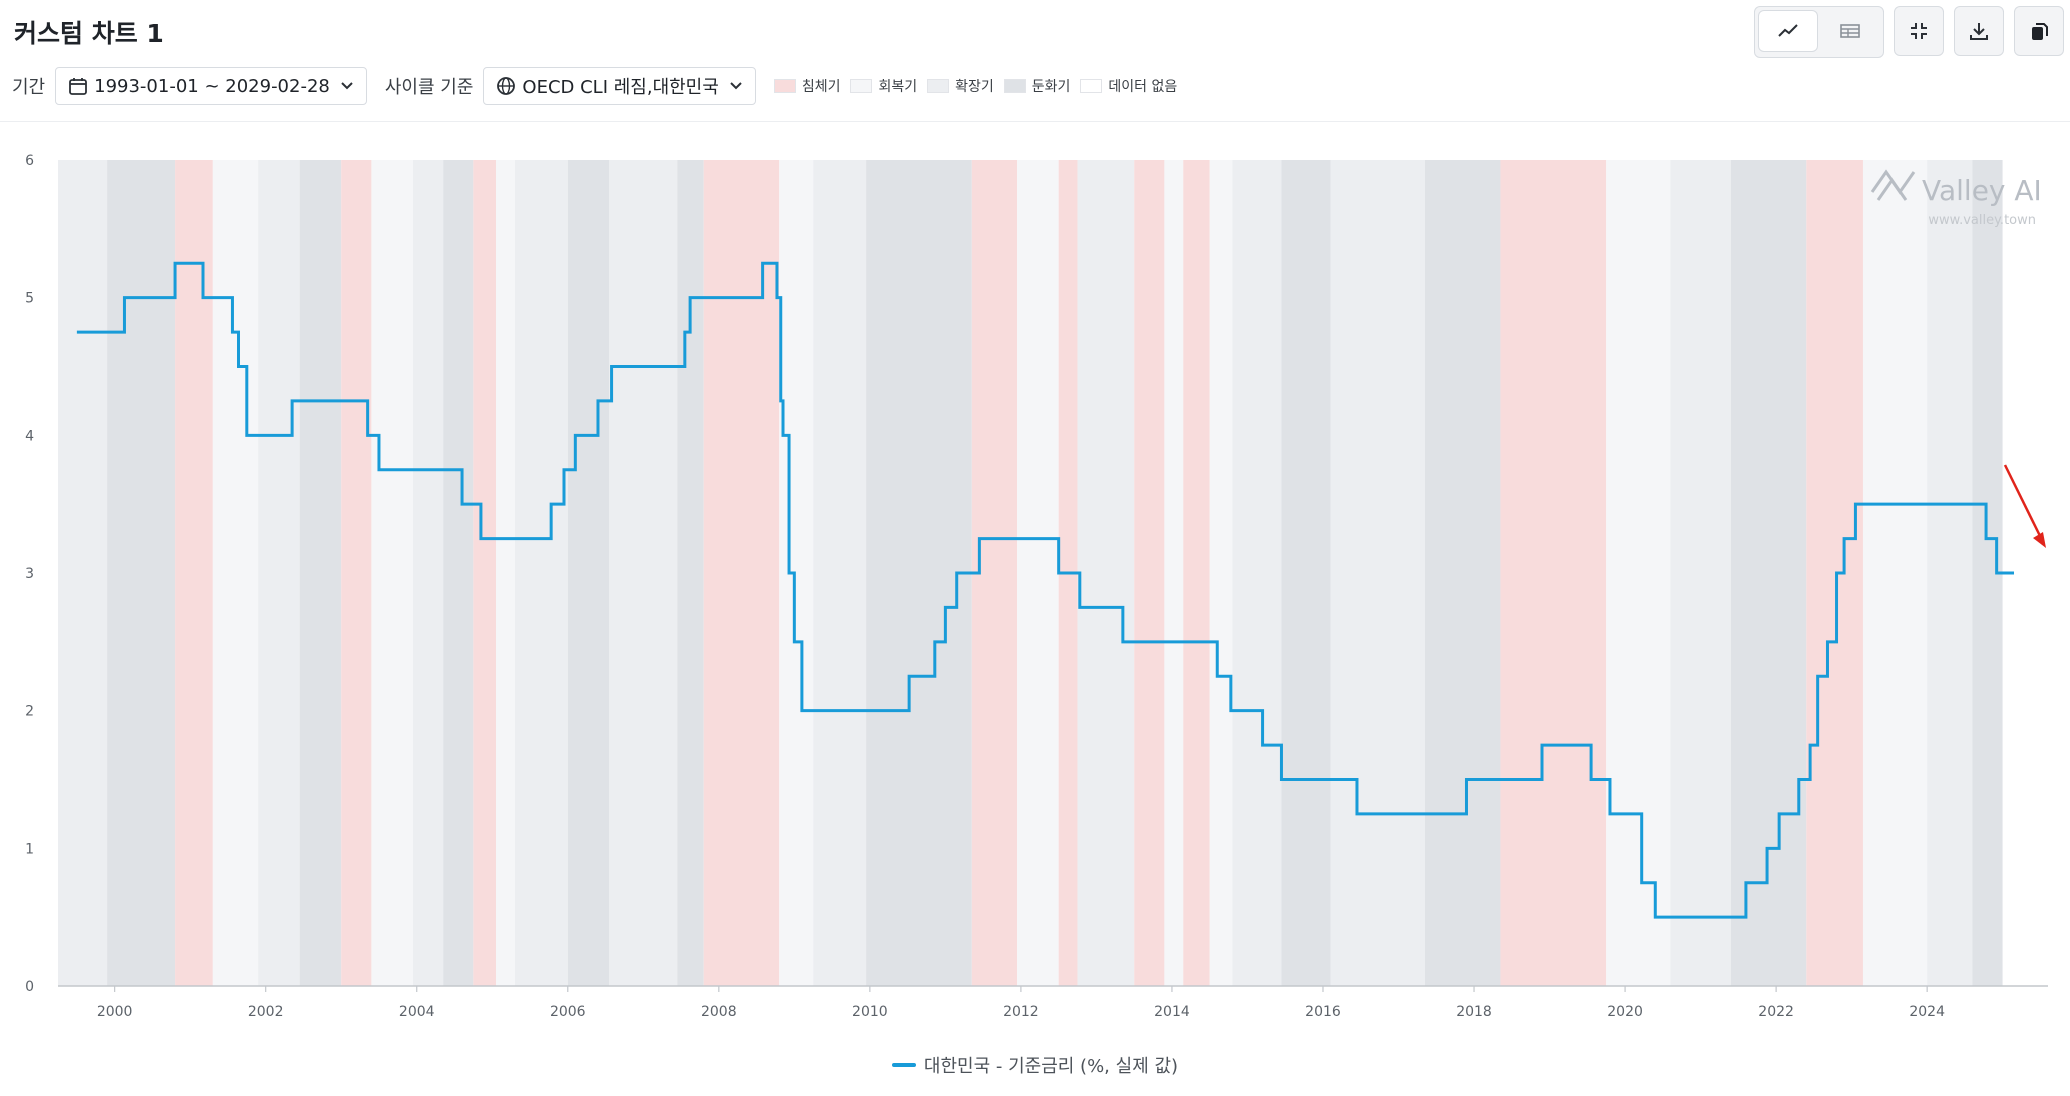 The image size is (2070, 1096). Describe the element at coordinates (719, 1012) in the screenshot. I see `x-tick-label: 2008` at that location.